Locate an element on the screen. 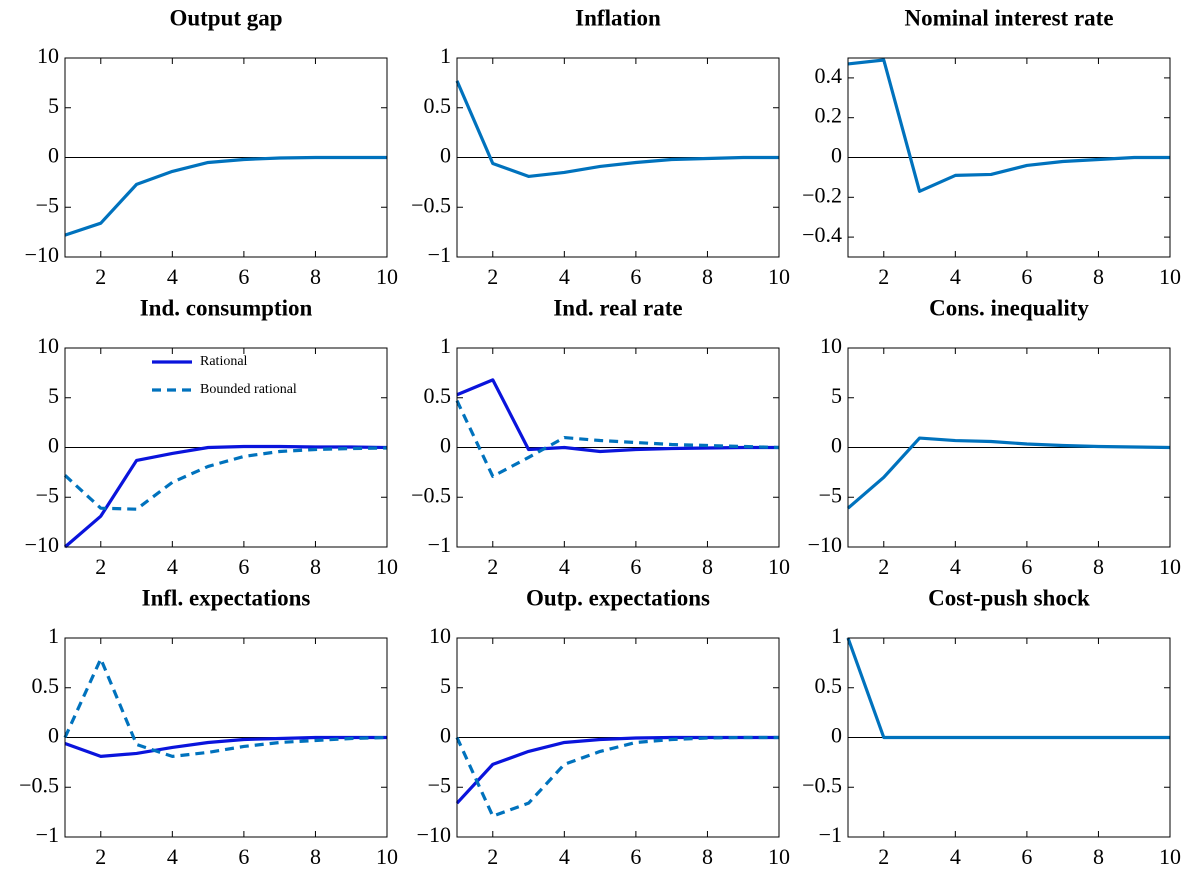 This screenshot has width=1186, height=870. y-tick-label: 10 is located at coordinates (831, 345).